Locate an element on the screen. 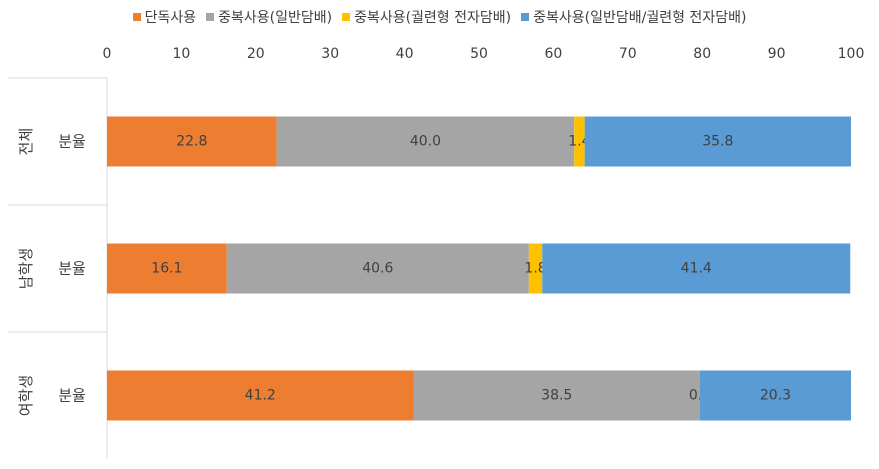 This screenshot has width=879, height=469. group-label: 전체 is located at coordinates (26, 142).